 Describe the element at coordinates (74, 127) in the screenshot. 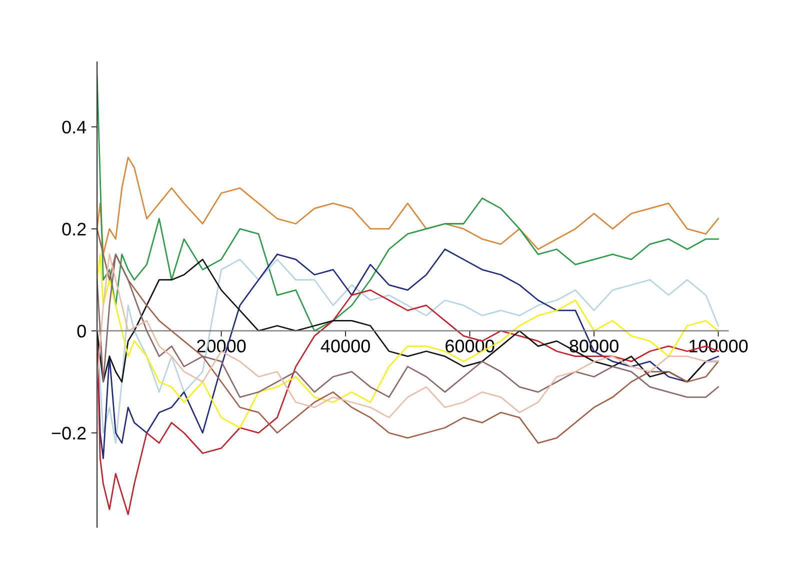

I see `y-tick-label: 0.4` at that location.